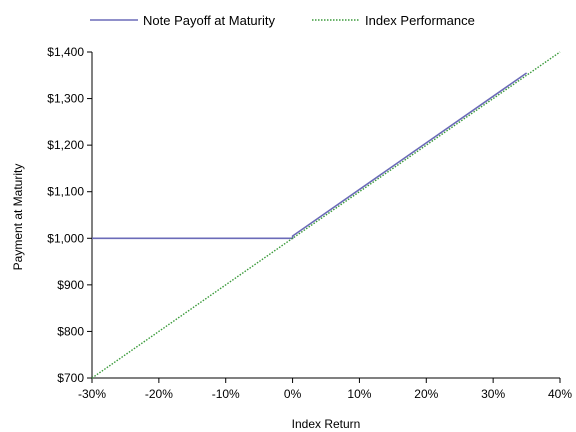 The height and width of the screenshot is (432, 576). What do you see at coordinates (159, 394) in the screenshot?
I see `x-tick-label: -20%` at bounding box center [159, 394].